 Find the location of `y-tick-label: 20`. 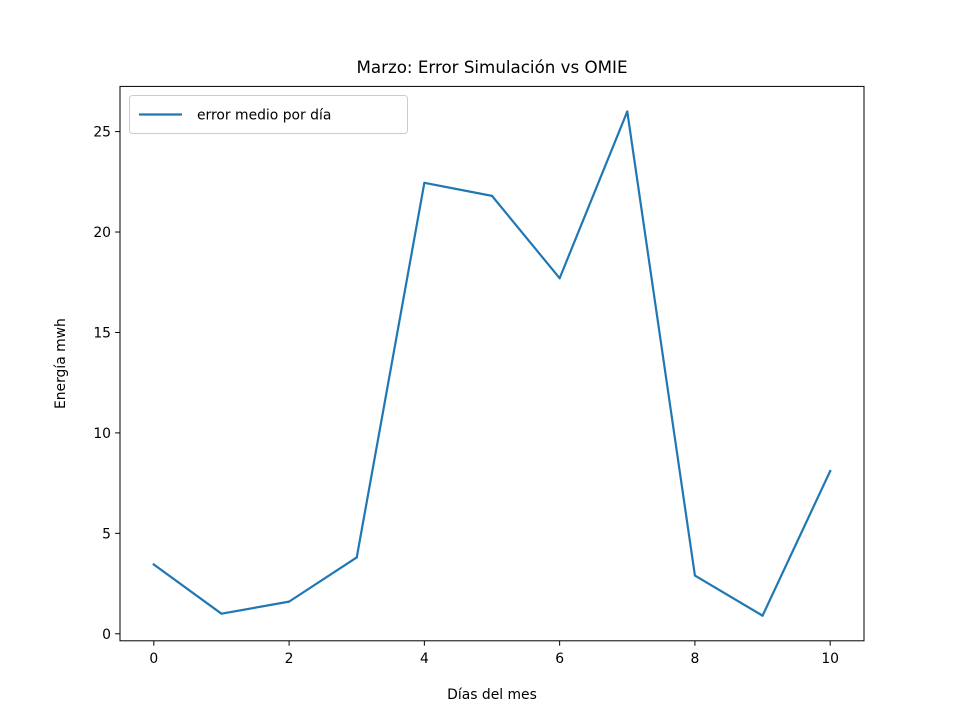

y-tick-label: 20 is located at coordinates (102, 233).